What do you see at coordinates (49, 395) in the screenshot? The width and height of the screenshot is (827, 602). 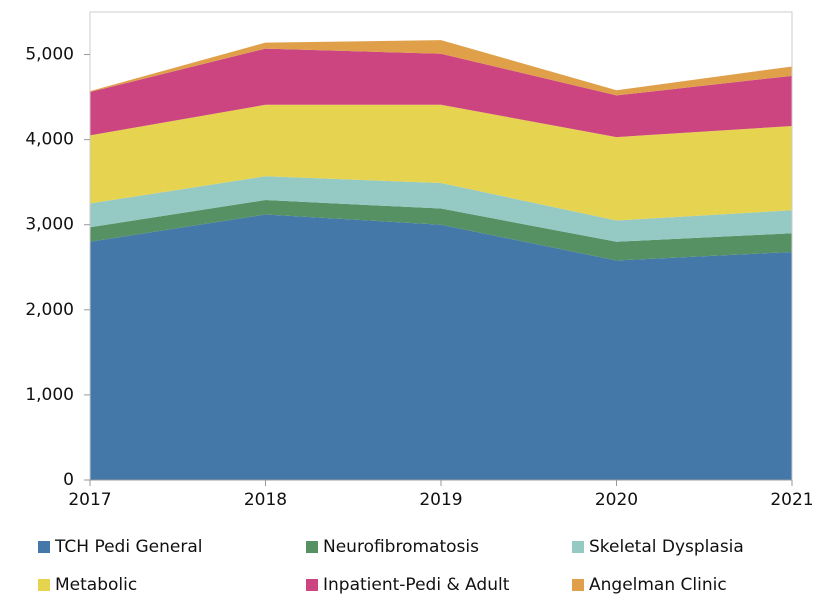 I see `y-tick-label: 1,000` at bounding box center [49, 395].